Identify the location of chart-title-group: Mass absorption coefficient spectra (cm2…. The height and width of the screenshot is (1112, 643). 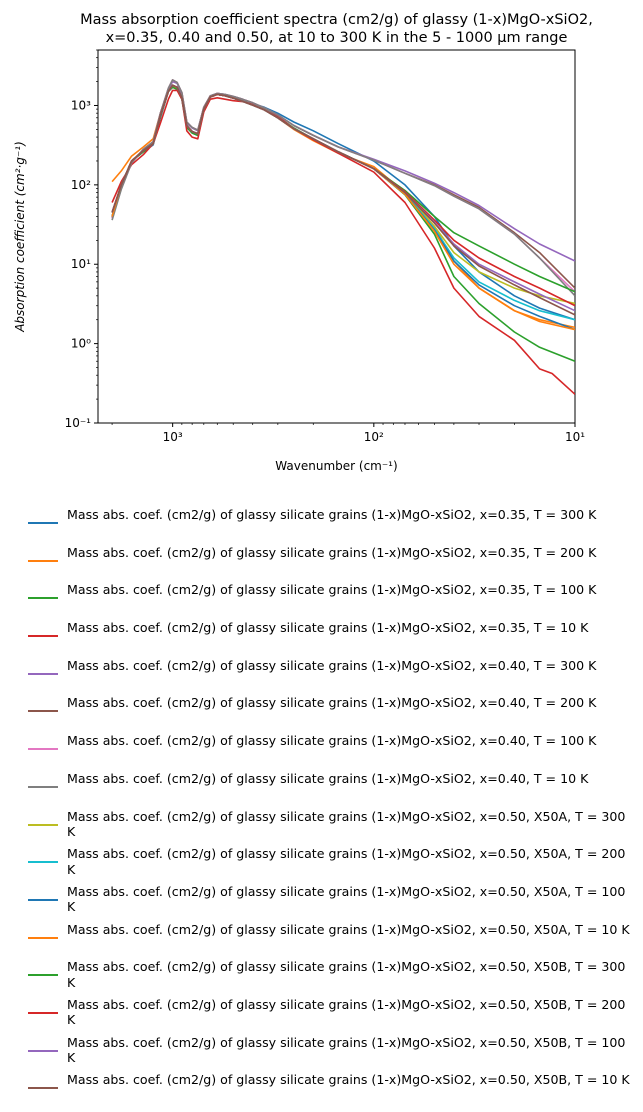
(336, 29).